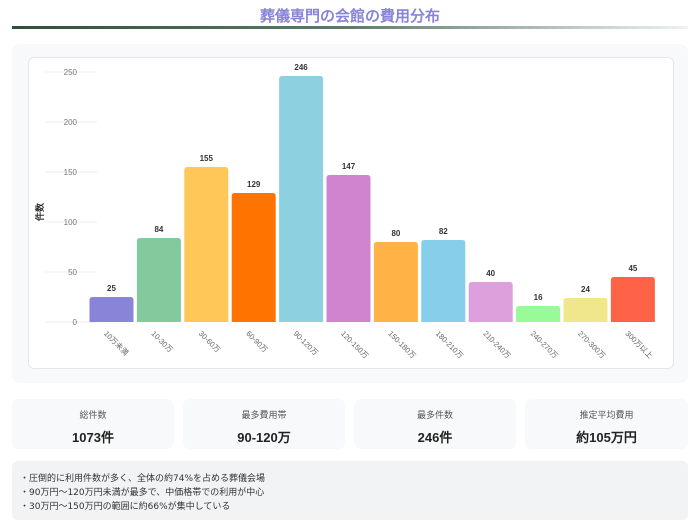 This screenshot has height=529, width=700. I want to click on stat-value: 90-120万, so click(264, 437).